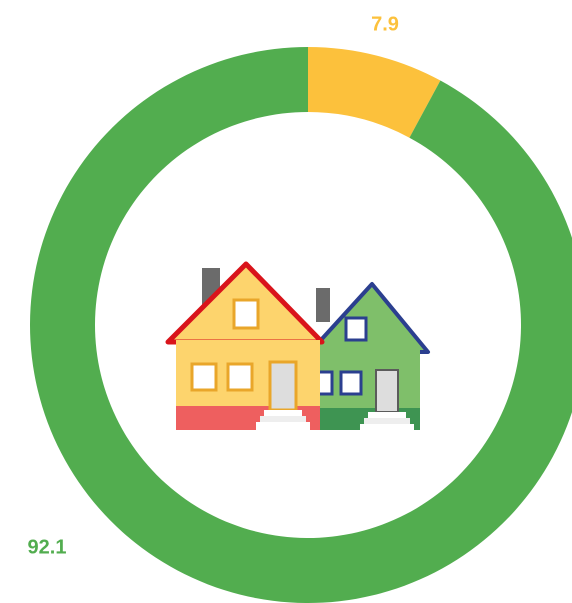 This screenshot has width=572, height=603. I want to click on house-icon, so click(297, 345).